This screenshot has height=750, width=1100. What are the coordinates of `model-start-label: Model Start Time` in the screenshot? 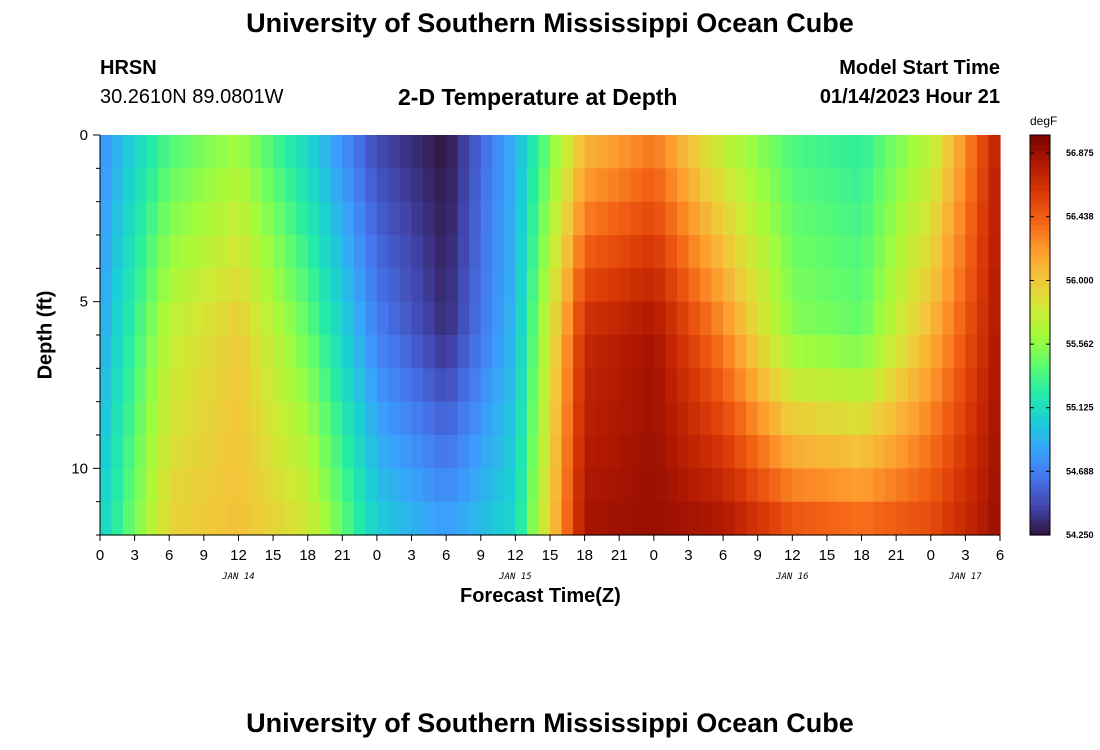 It's located at (919, 68).